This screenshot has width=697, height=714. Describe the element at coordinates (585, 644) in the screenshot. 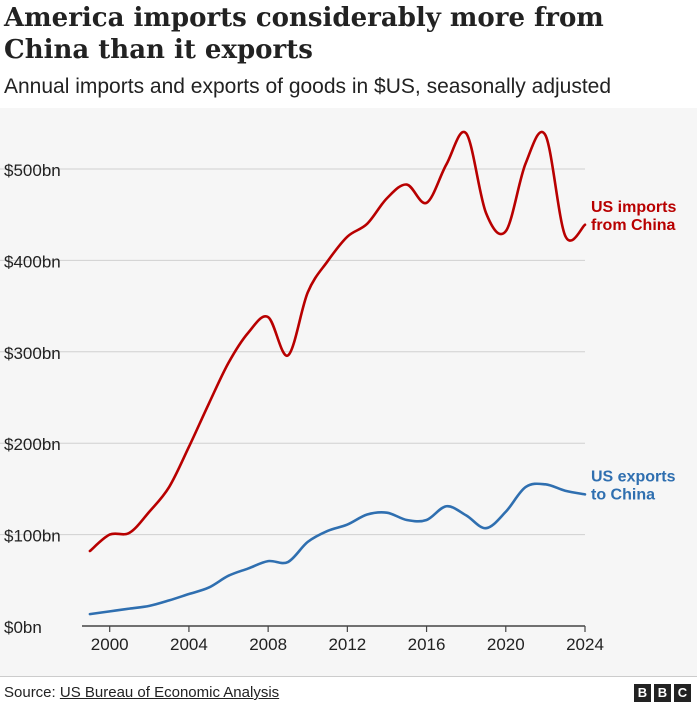

I see `x-tick-label: 2024` at that location.